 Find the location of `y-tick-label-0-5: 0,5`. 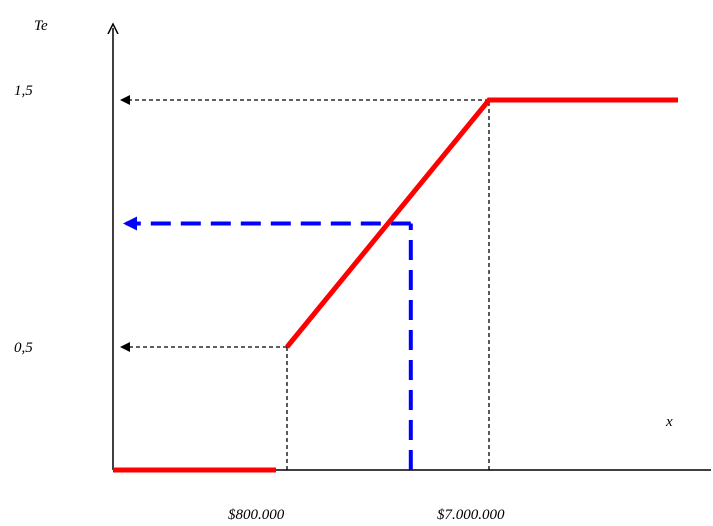

y-tick-label-0-5: 0,5 is located at coordinates (23, 348).